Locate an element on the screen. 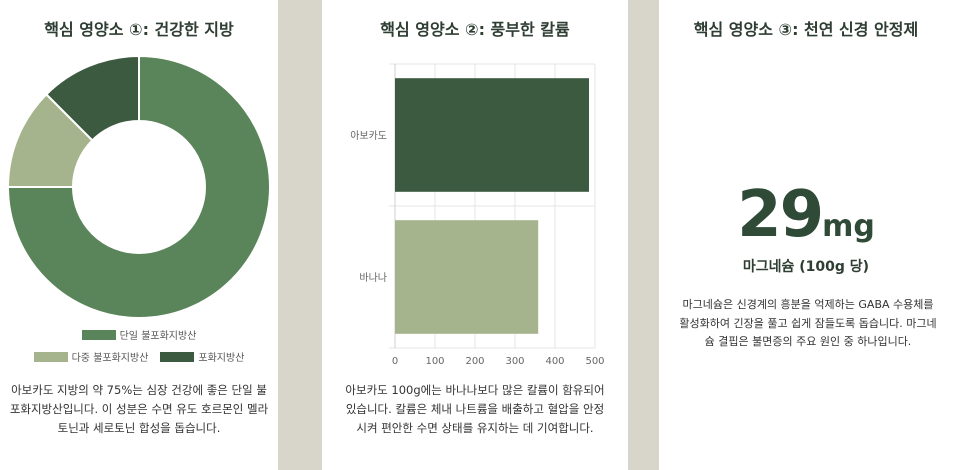 The image size is (953, 470). donut-slice is located at coordinates (92, 98).